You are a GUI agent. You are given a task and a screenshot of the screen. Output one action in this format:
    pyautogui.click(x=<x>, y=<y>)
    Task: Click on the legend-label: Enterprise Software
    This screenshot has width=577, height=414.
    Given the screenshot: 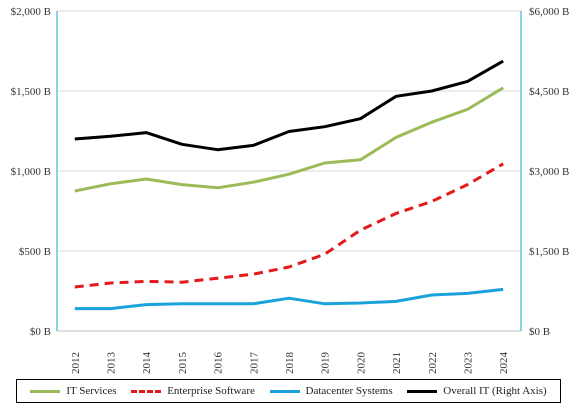 What is the action you would take?
    pyautogui.click(x=211, y=391)
    